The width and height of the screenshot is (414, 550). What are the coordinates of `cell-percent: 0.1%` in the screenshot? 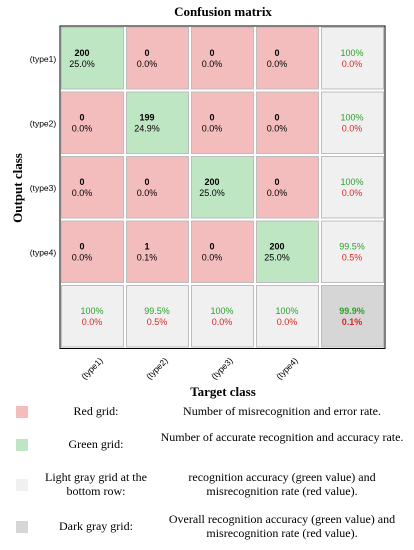 It's located at (147, 258).